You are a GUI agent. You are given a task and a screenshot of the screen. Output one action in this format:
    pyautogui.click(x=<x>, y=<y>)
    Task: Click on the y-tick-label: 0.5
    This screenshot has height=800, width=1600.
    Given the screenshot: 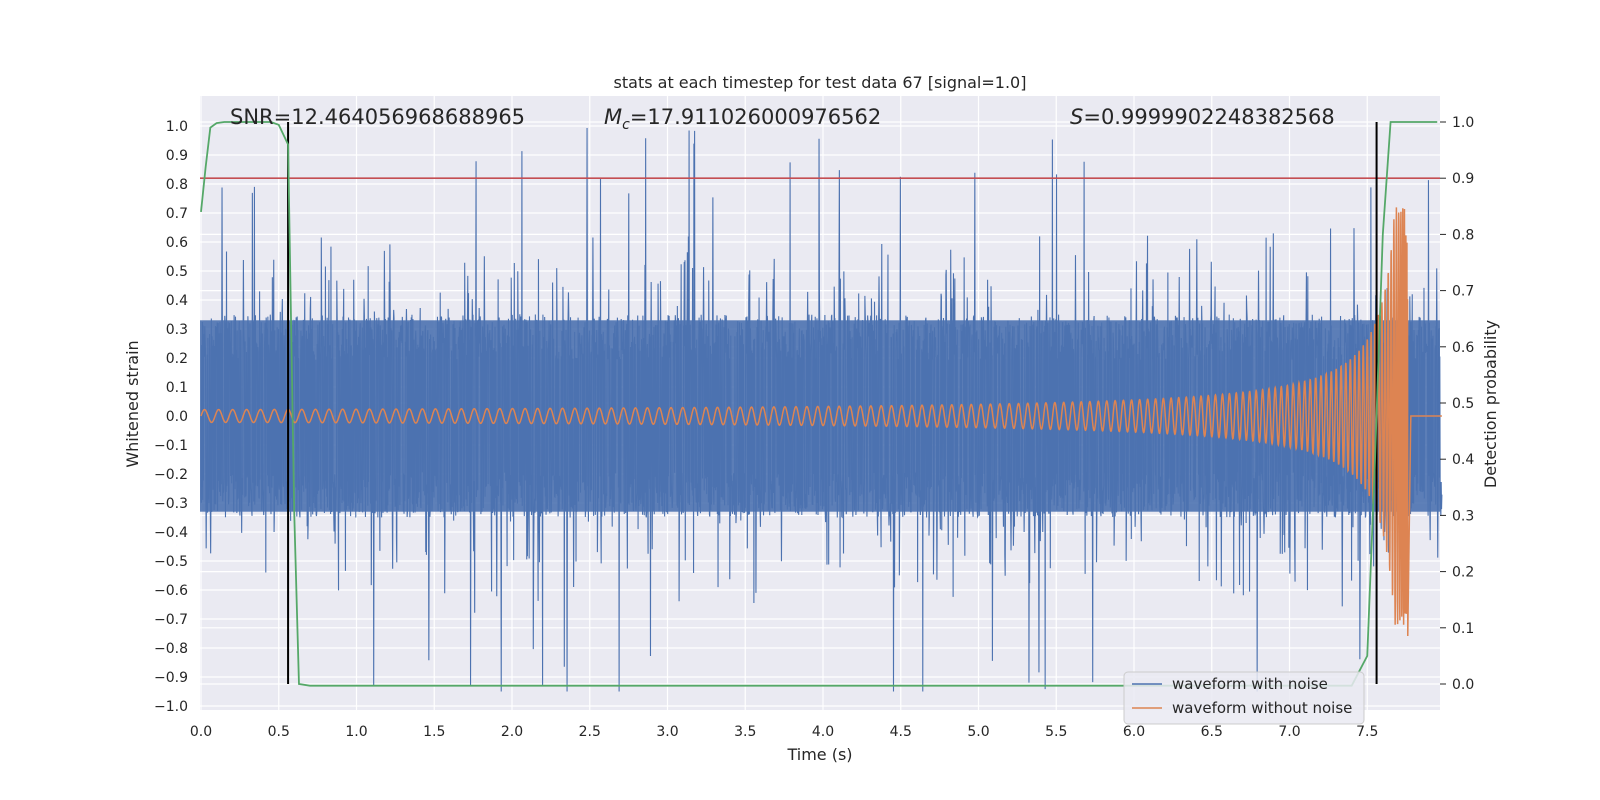 What is the action you would take?
    pyautogui.click(x=177, y=272)
    